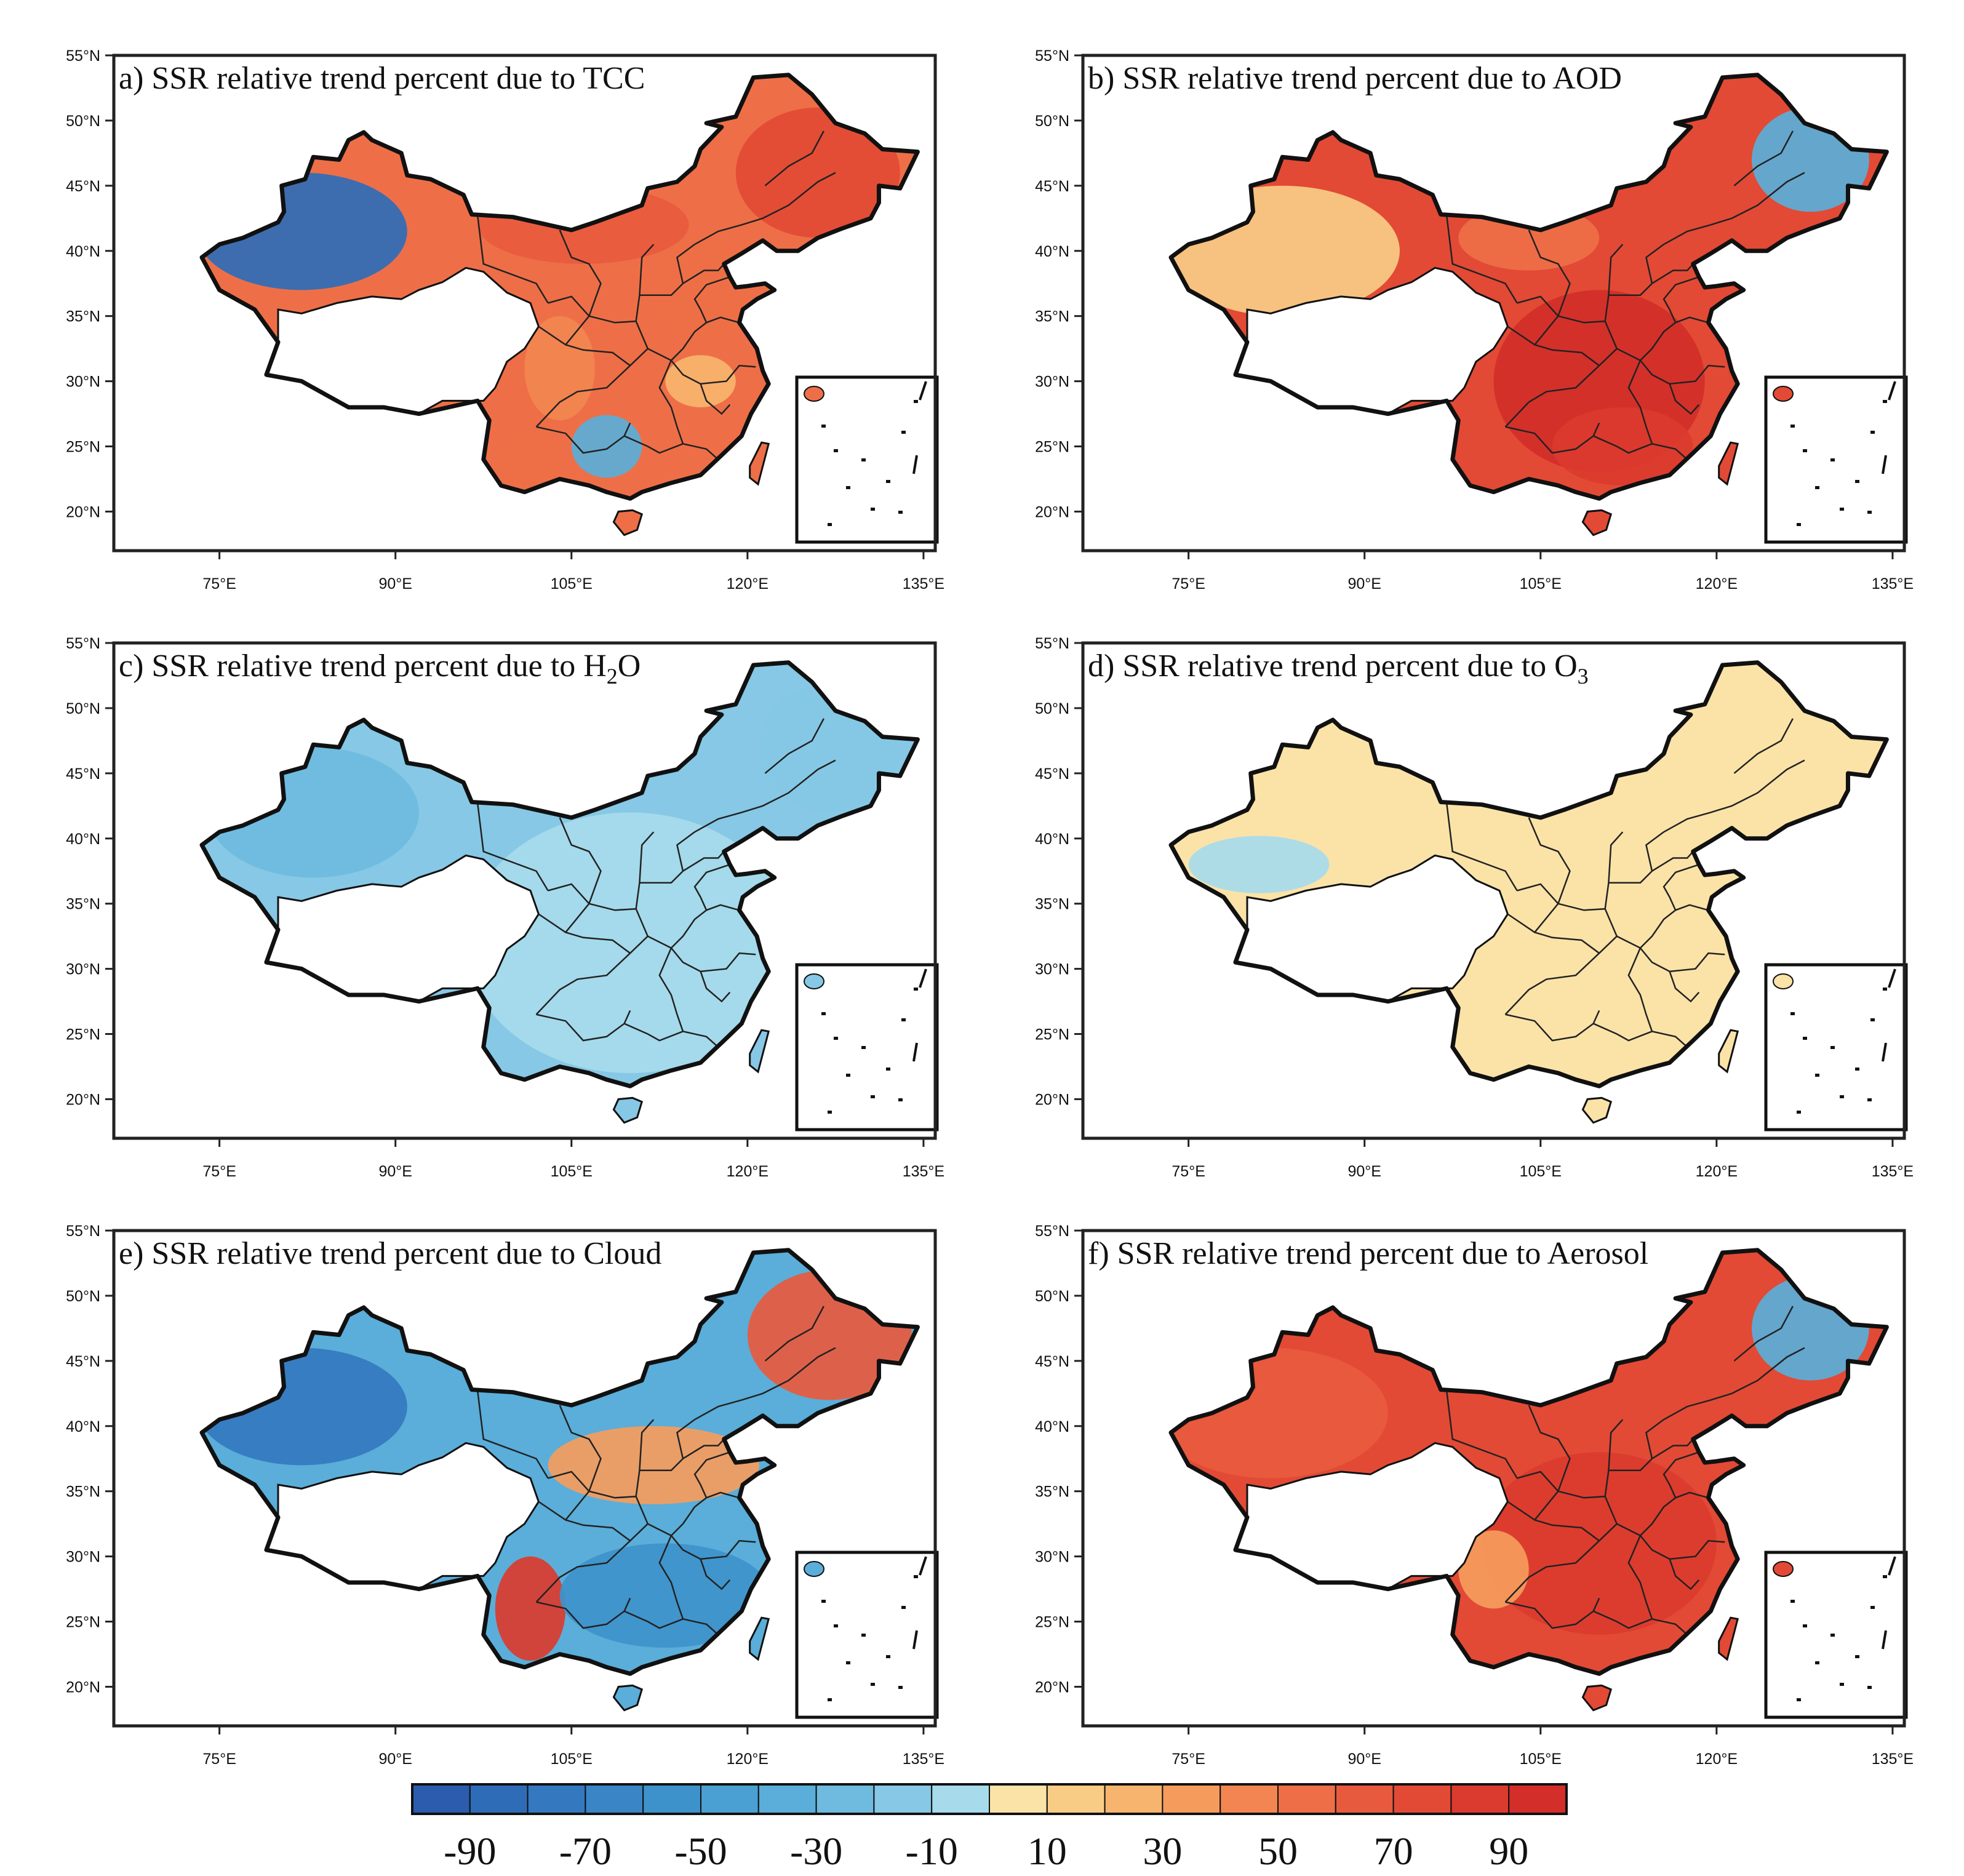 This screenshot has width=1964, height=1876. I want to click on region-a-xinjiang, so click(304, 231).